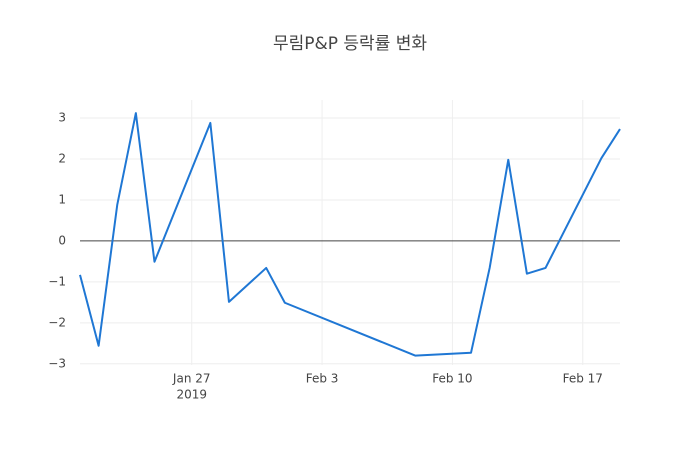 The width and height of the screenshot is (700, 450). What do you see at coordinates (62, 199) in the screenshot?
I see `y-tick-label: 1` at bounding box center [62, 199].